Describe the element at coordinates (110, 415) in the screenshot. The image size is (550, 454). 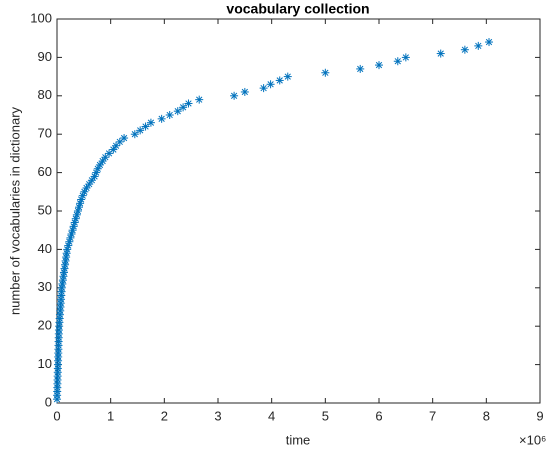
I see `x-tick-label: 1` at that location.